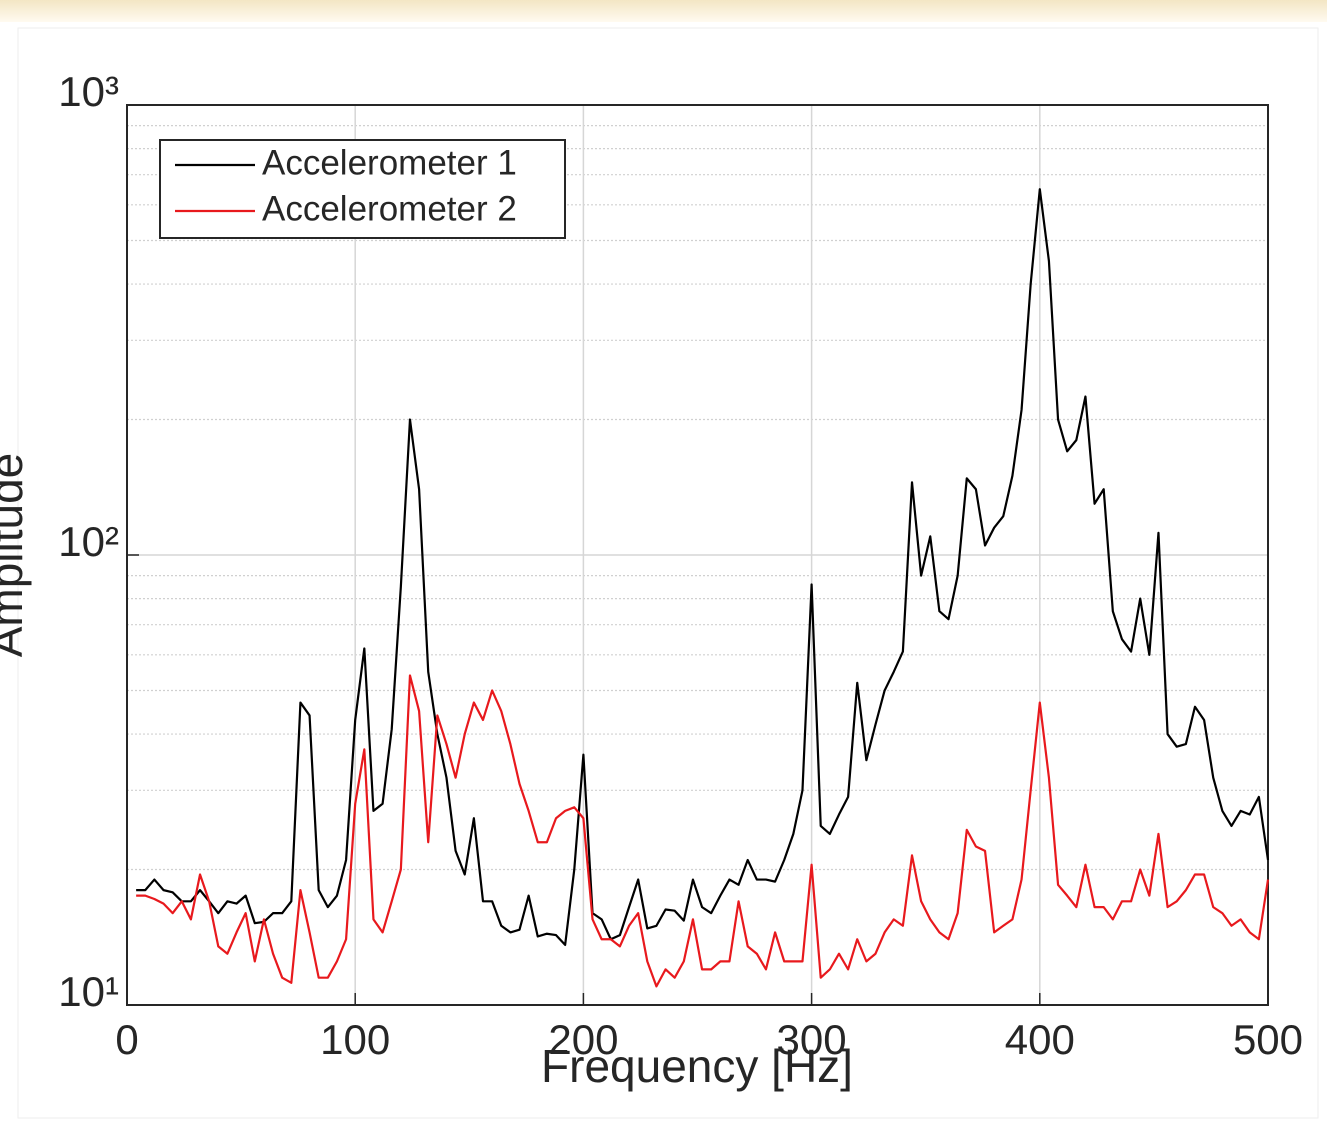  I want to click on y-tick-label: 10³, so click(88, 91).